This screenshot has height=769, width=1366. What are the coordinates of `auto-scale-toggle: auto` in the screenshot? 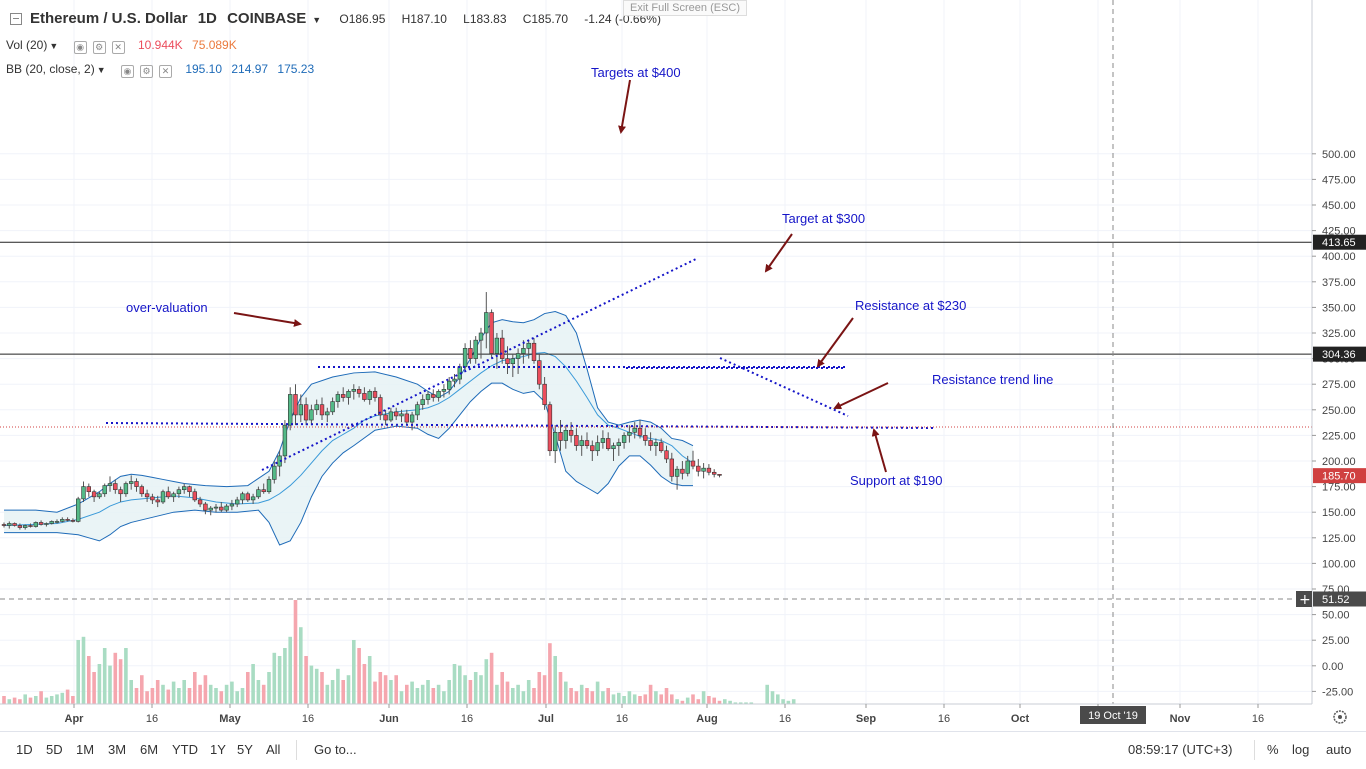 It's located at (1339, 749).